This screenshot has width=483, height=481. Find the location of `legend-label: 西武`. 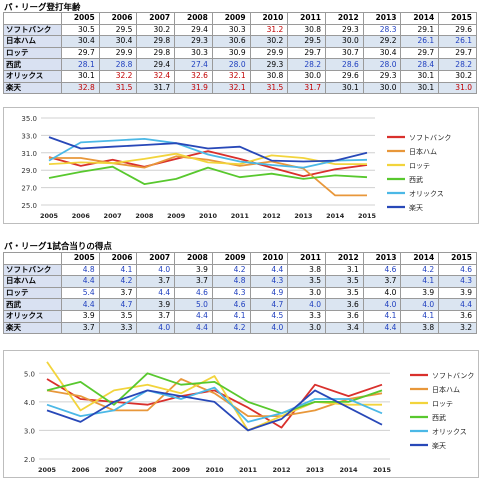

legend-label: 西武 is located at coordinates (416, 179).